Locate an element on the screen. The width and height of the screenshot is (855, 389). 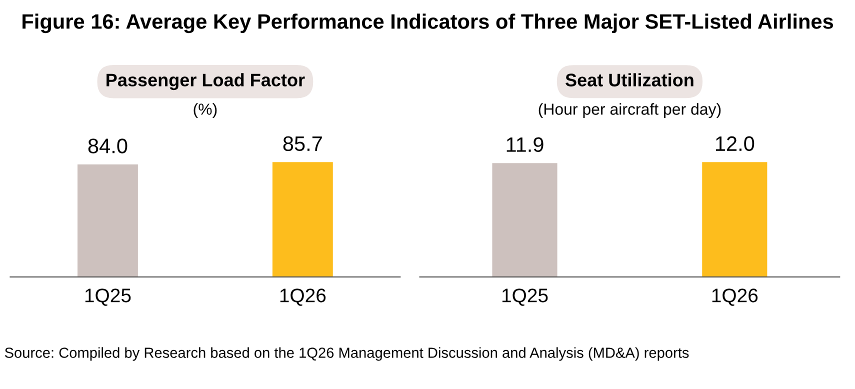
caption: Figure 16: Average Key Performance Indicators of Three Major SET-Listed Airlines is located at coordinates (428, 24).